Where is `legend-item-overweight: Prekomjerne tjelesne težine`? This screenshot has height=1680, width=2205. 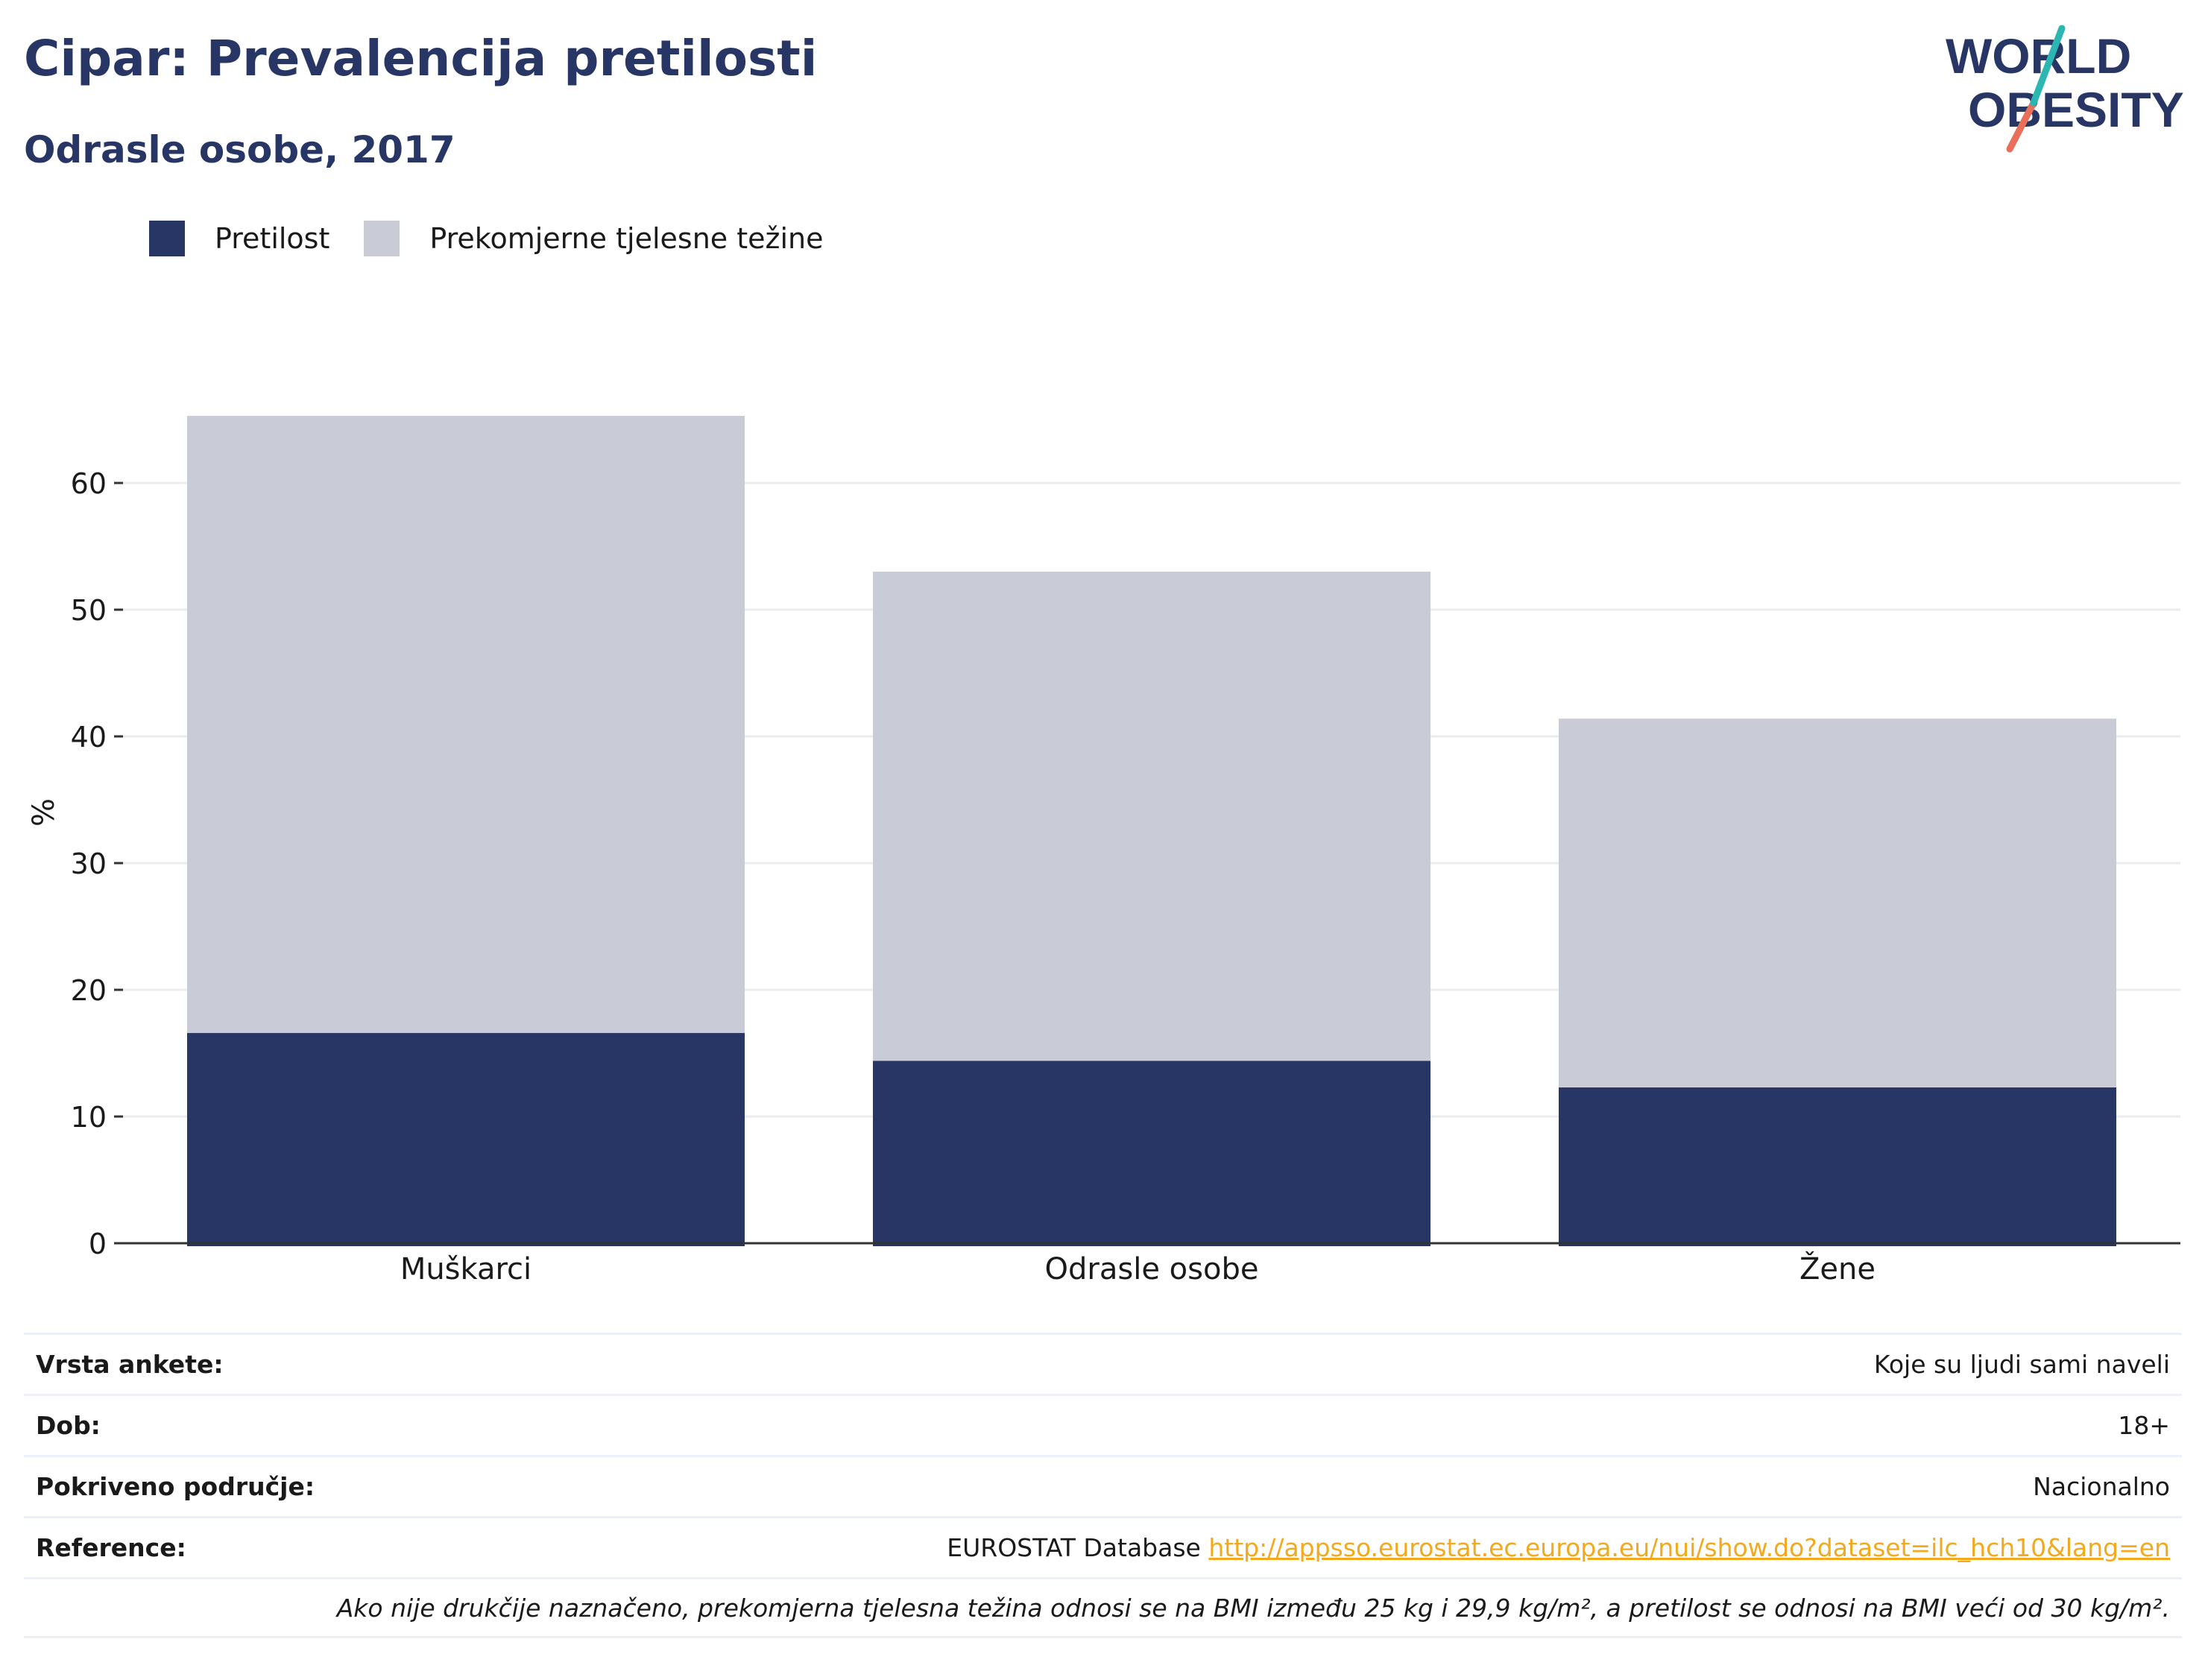
legend-item-overweight: Prekomjerne tjelesne težine is located at coordinates (594, 238).